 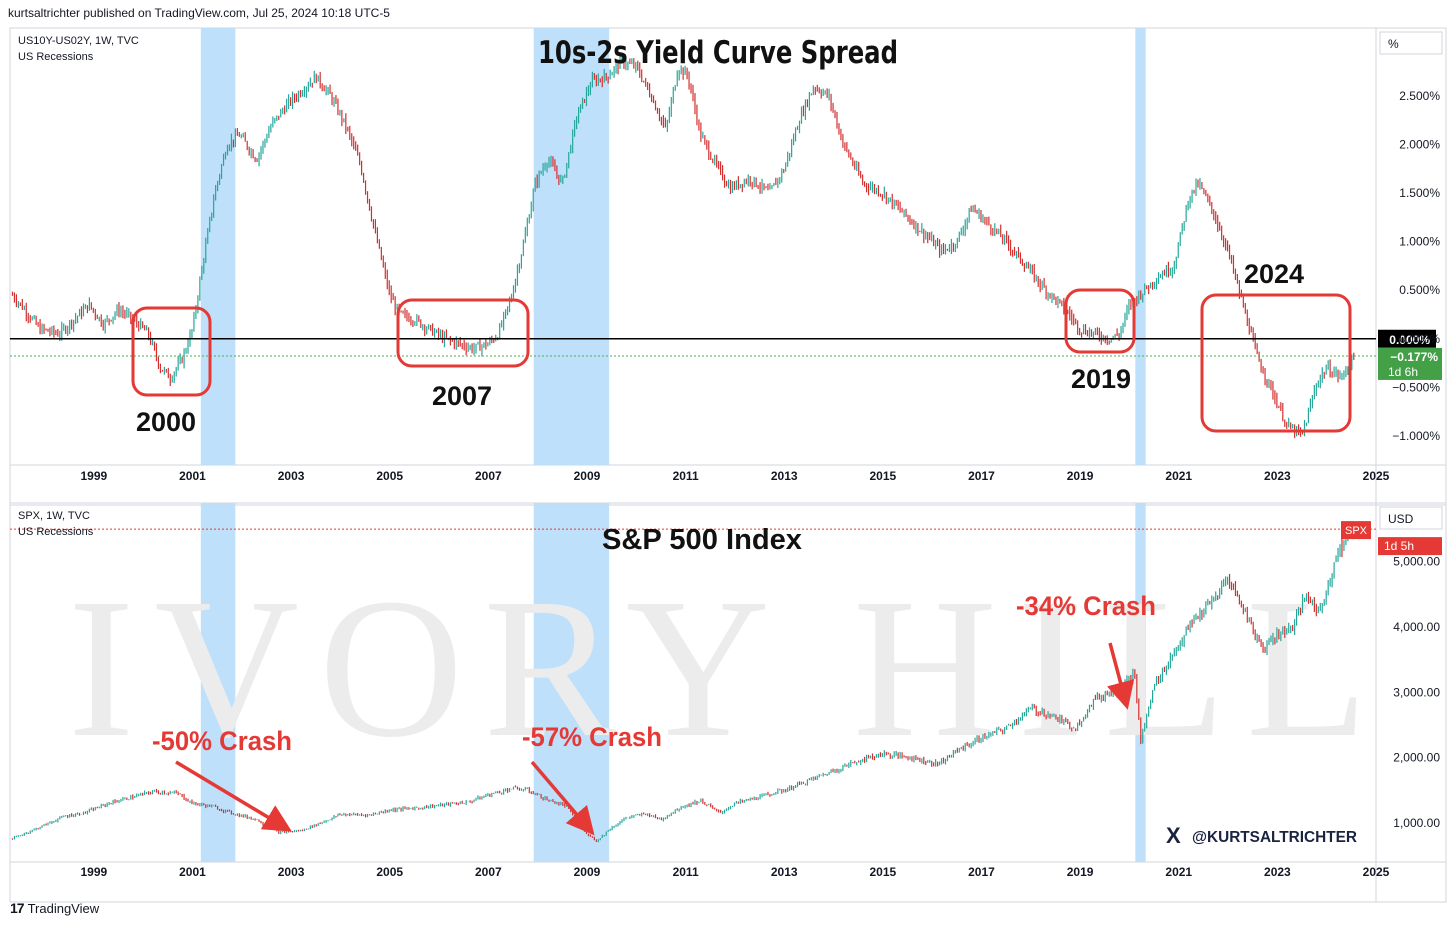 I want to click on bottom-unit-label: USD, so click(x=1401, y=519).